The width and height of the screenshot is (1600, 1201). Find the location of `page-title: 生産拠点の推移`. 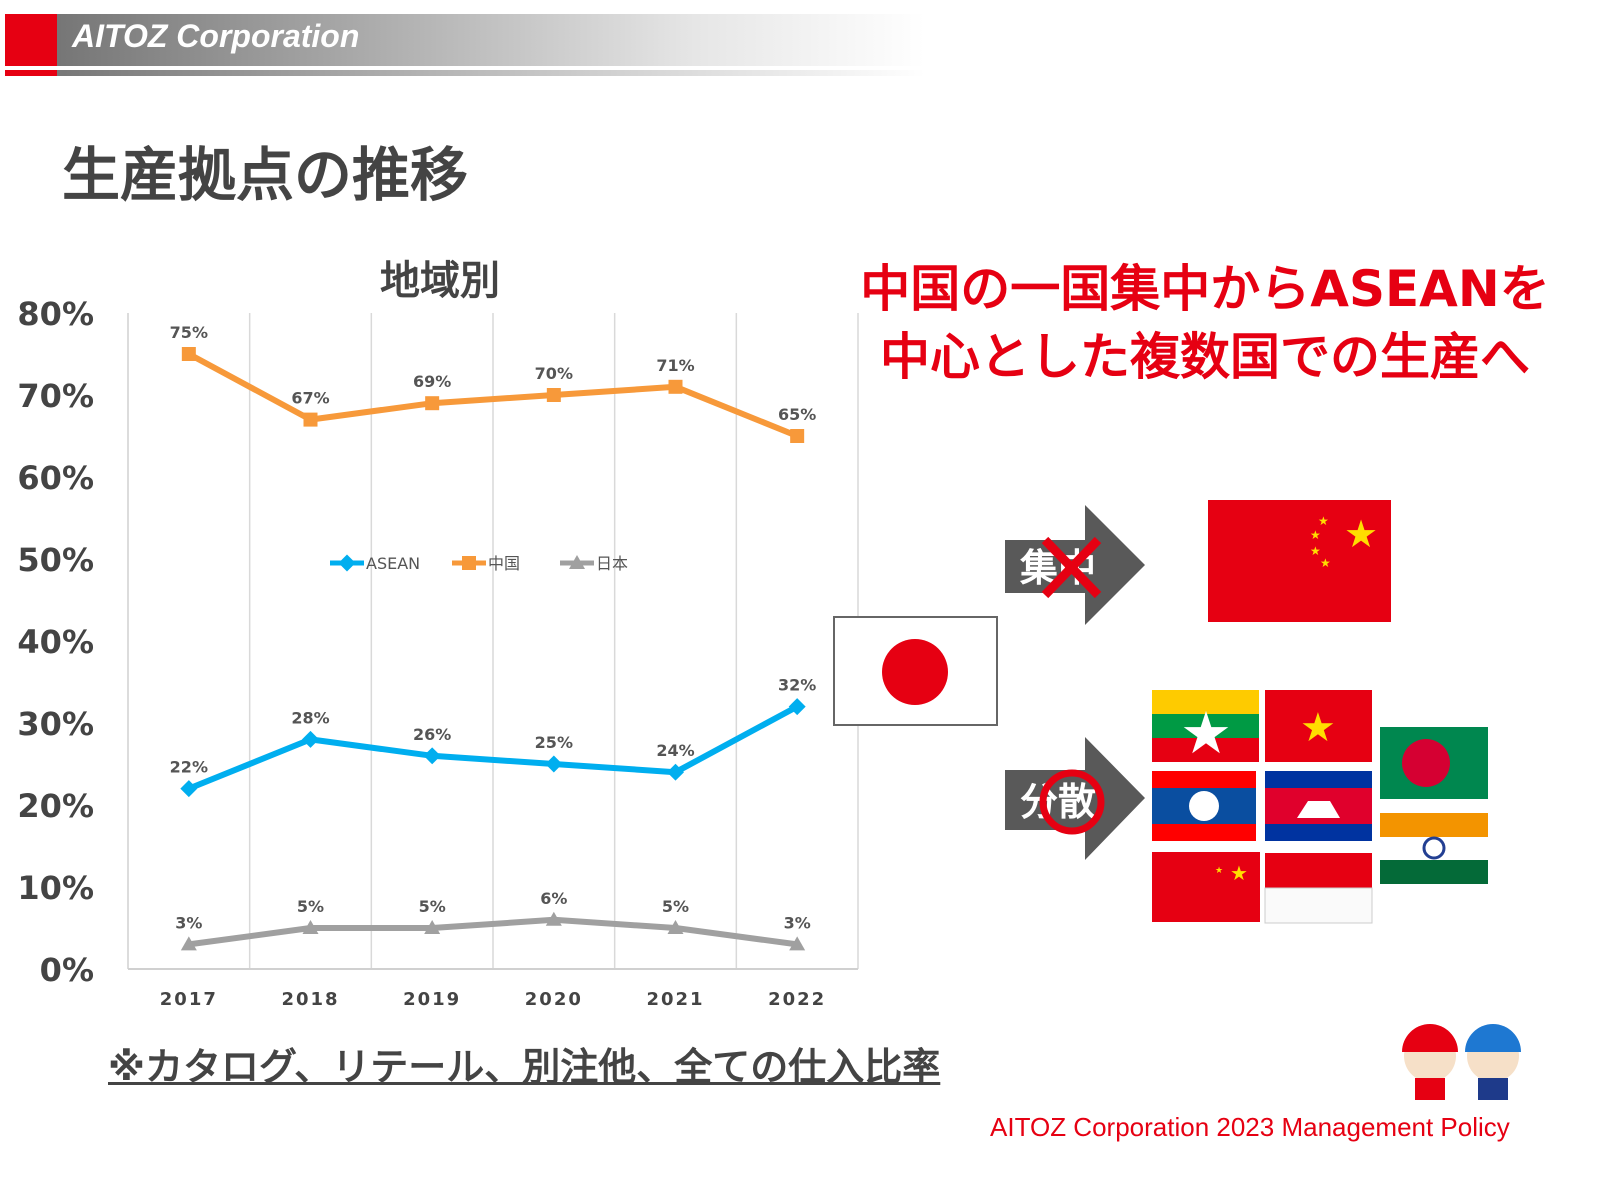

page-title: 生産拠点の推移 is located at coordinates (265, 175).